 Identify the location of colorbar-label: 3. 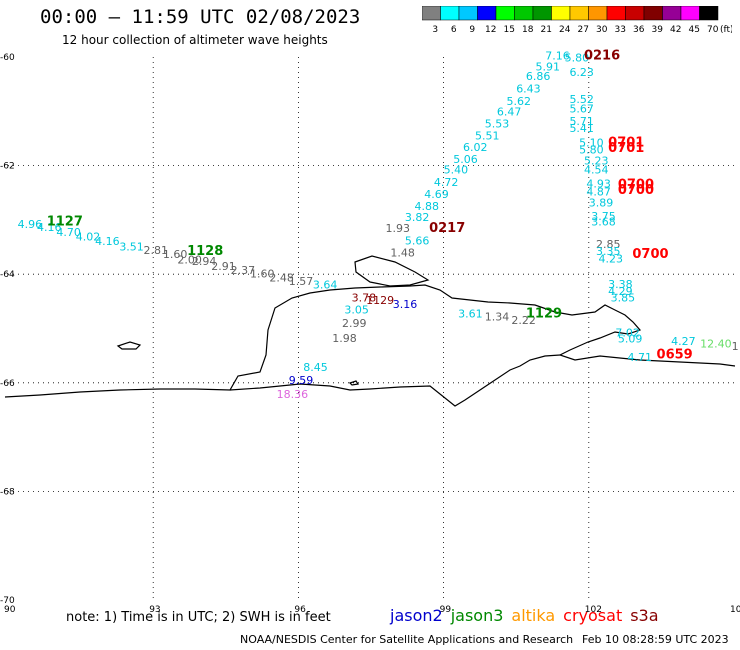
(435, 30).